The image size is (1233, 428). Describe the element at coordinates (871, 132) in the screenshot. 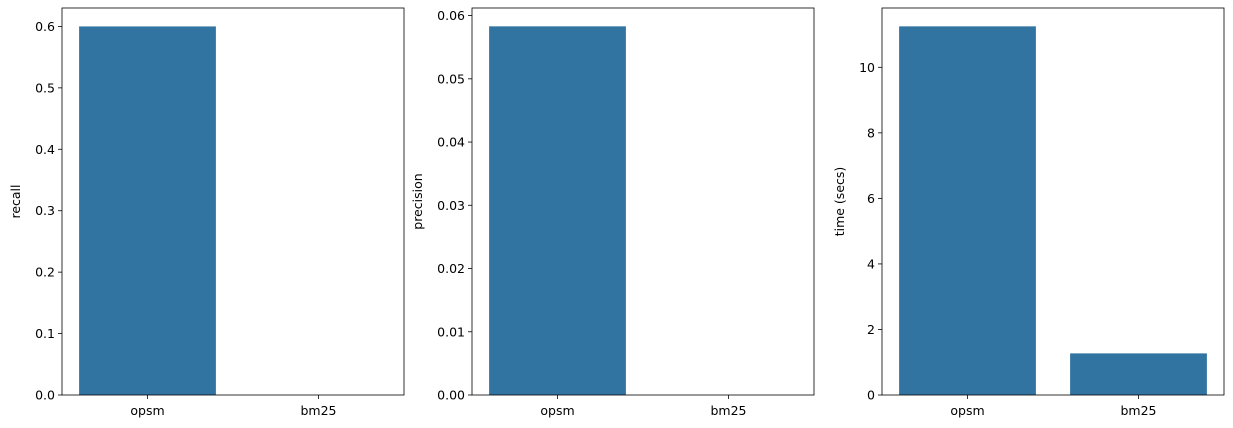

I see `time-ytick-label: 8` at that location.